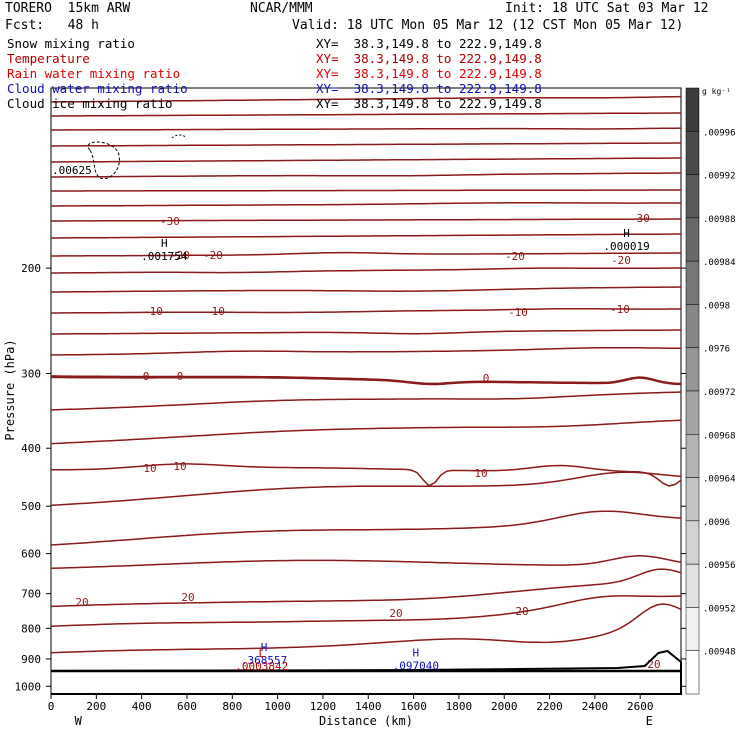 The width and height of the screenshot is (740, 740). What do you see at coordinates (719, 566) in the screenshot?
I see `colorbar-label: .00956` at bounding box center [719, 566].